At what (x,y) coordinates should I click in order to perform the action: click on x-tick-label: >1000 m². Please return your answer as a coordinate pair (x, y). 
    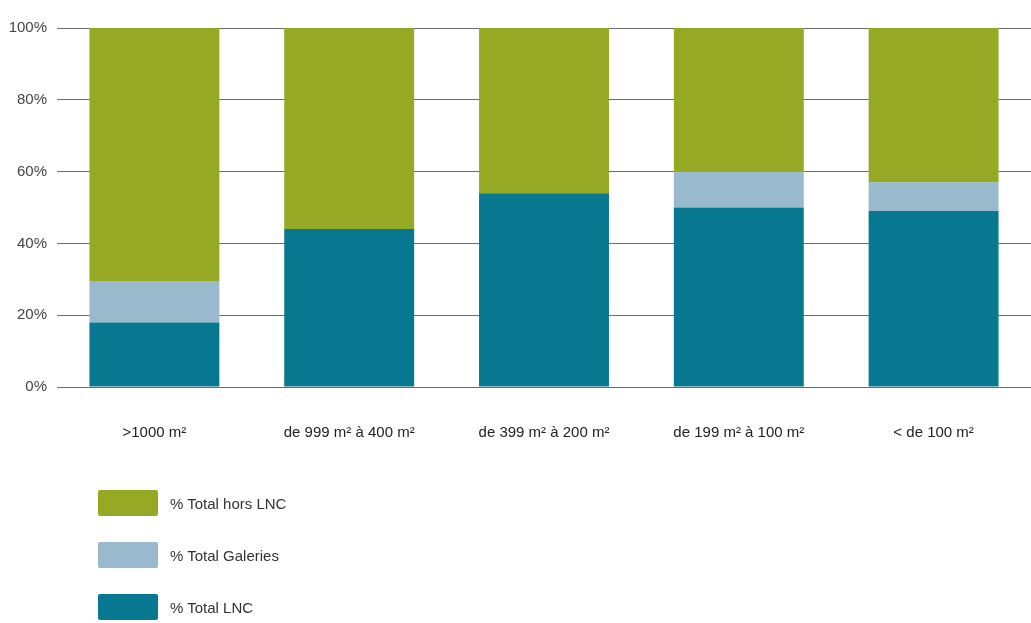
    Looking at the image, I should click on (154, 432).